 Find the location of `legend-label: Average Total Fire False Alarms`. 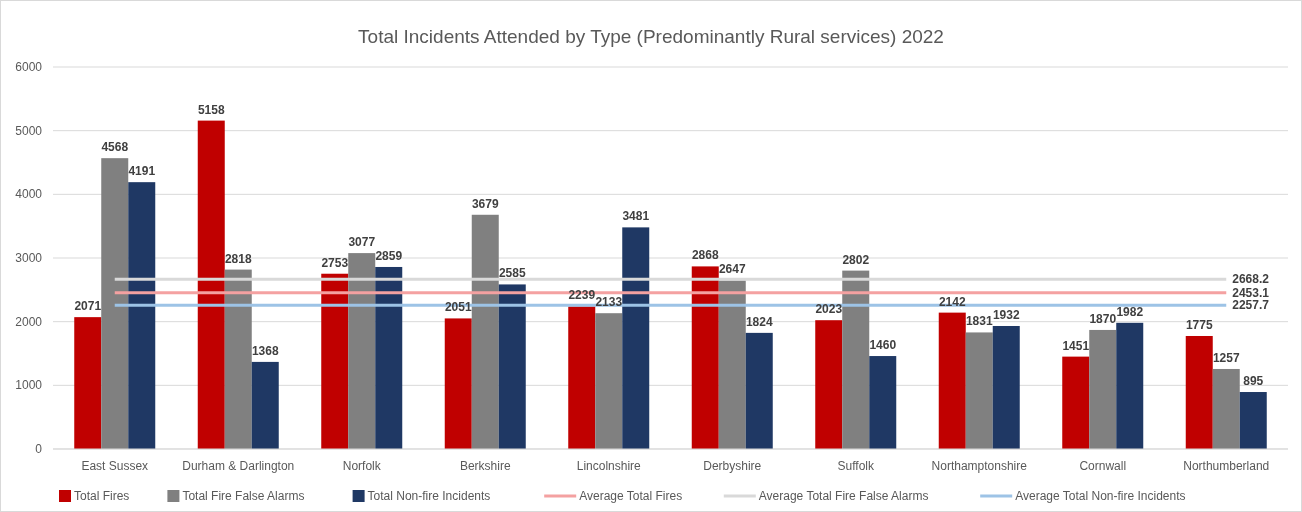

legend-label: Average Total Fire False Alarms is located at coordinates (843, 496).